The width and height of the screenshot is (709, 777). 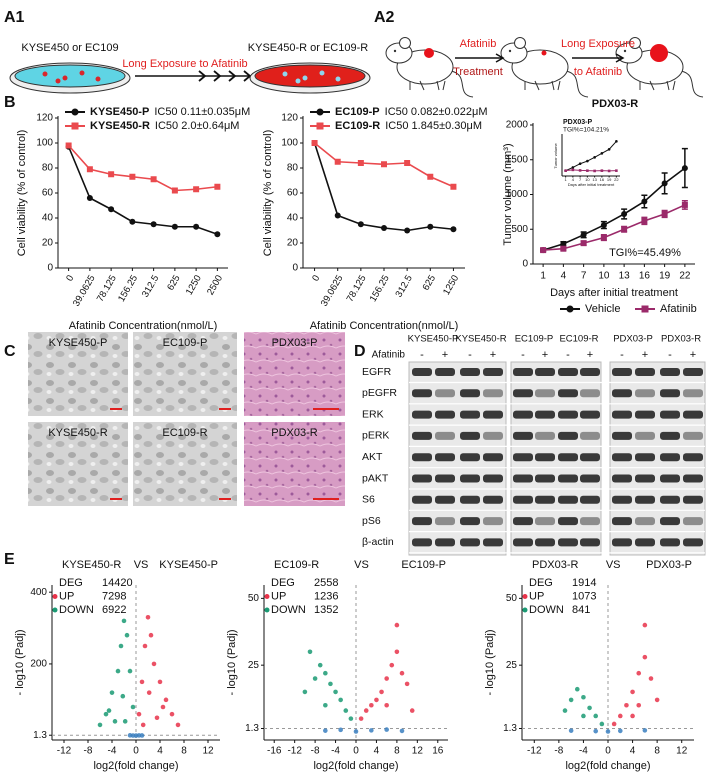 What do you see at coordinates (294, 751) in the screenshot?
I see `x-tick-label: -12` at bounding box center [294, 751].